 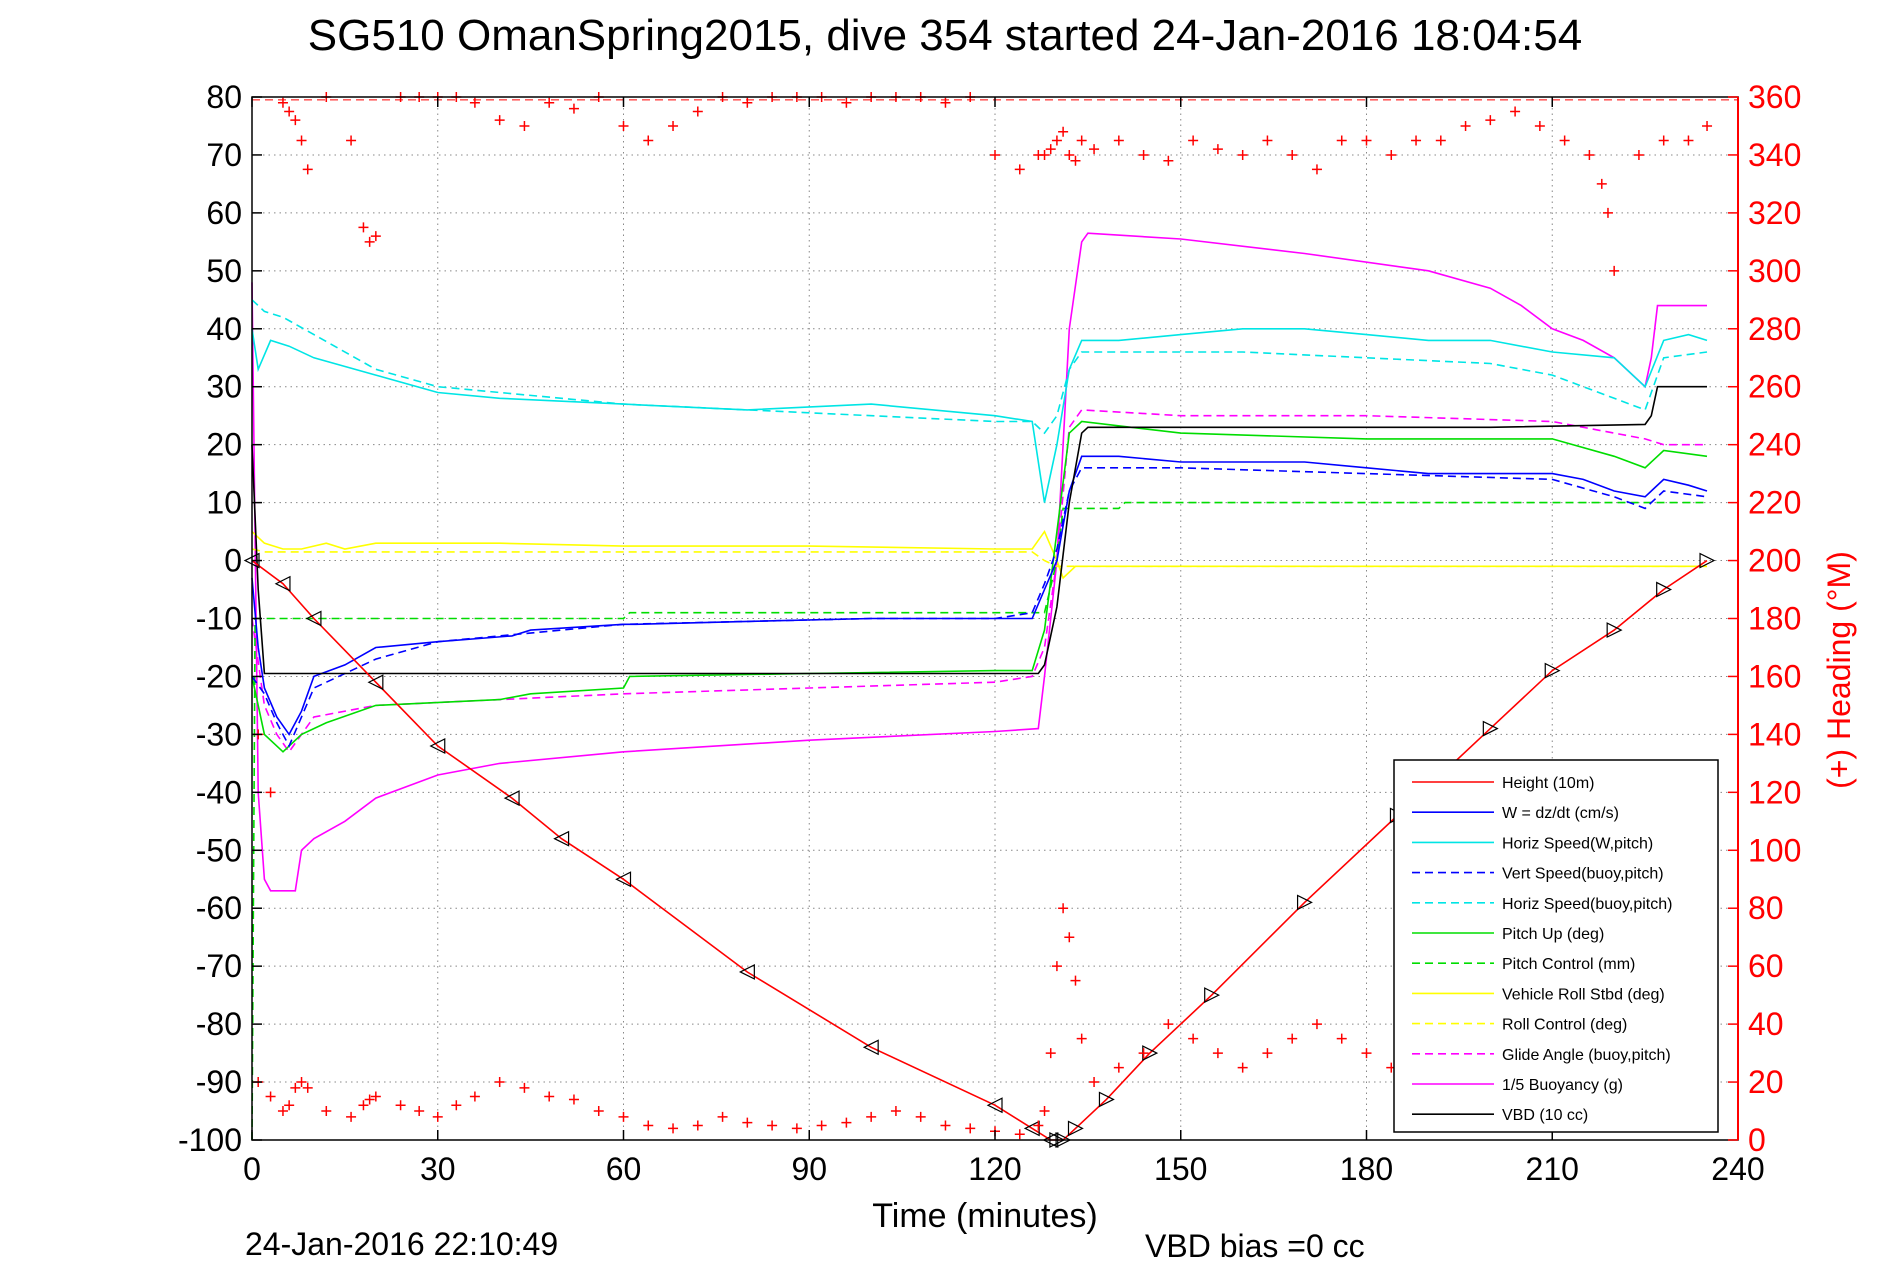 What do you see at coordinates (1774, 561) in the screenshot?
I see `y2-tick-label: 200` at bounding box center [1774, 561].